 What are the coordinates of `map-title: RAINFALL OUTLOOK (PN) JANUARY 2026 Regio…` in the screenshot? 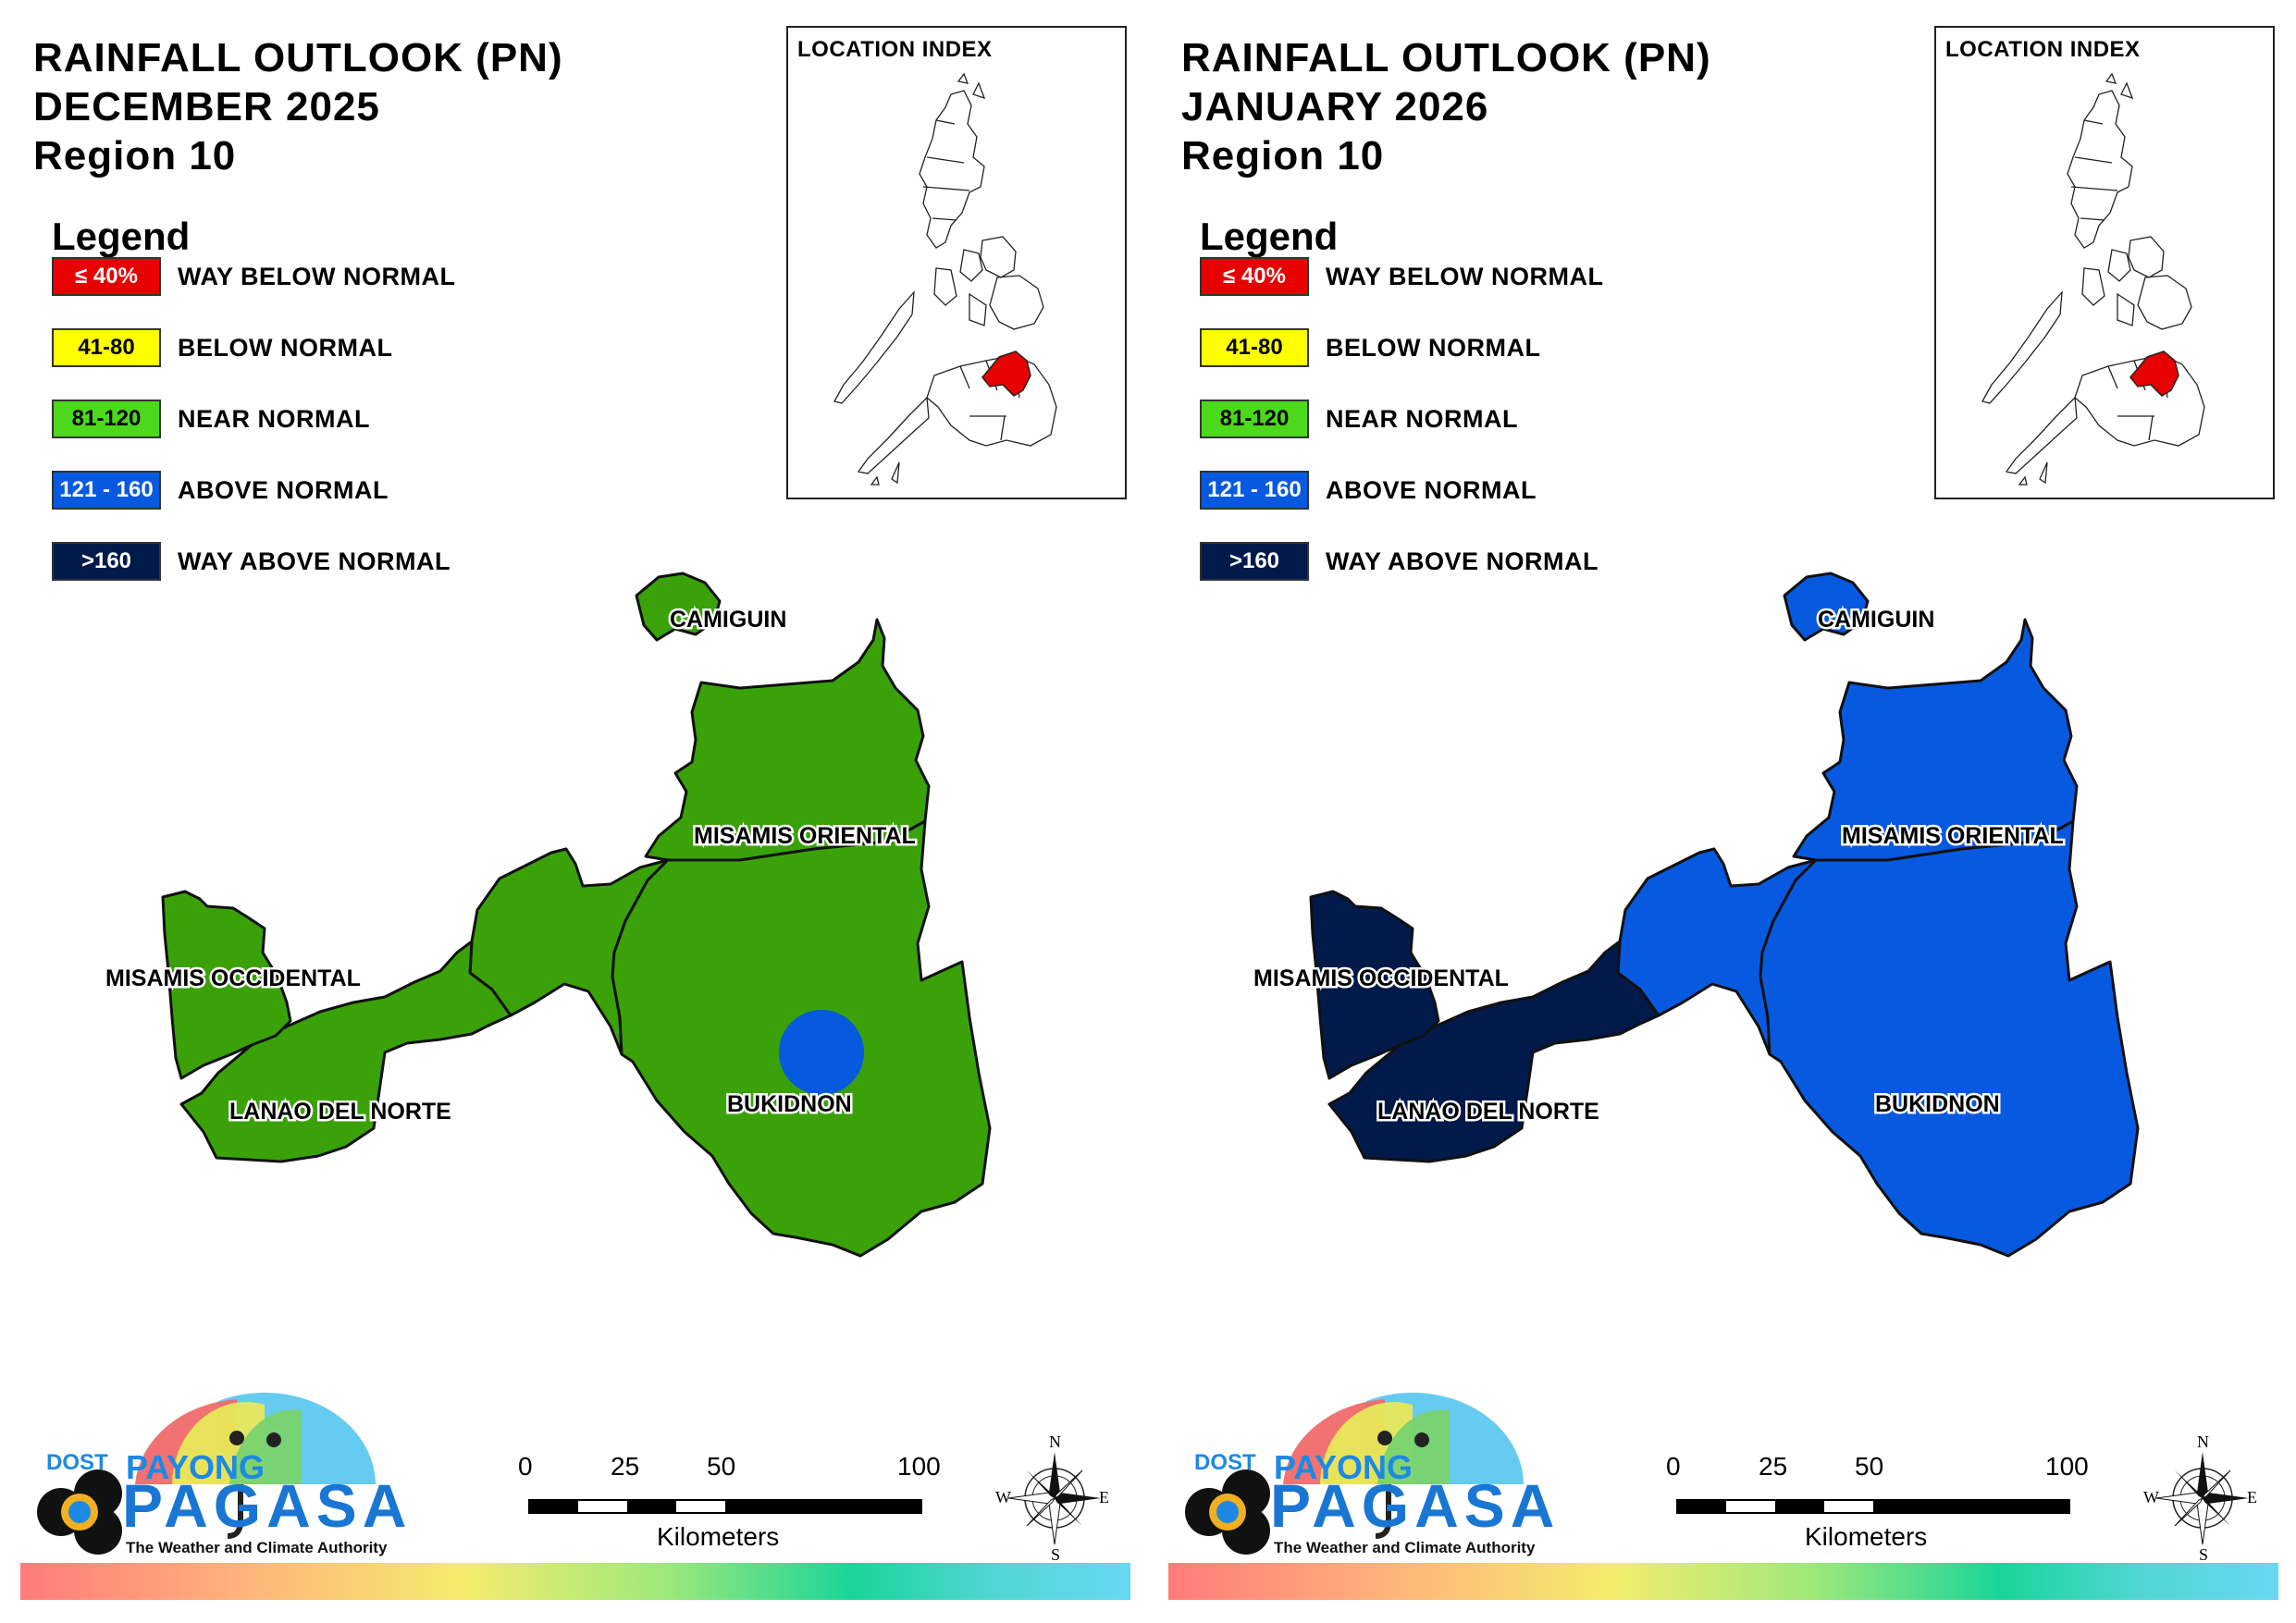 It's located at (1446, 106).